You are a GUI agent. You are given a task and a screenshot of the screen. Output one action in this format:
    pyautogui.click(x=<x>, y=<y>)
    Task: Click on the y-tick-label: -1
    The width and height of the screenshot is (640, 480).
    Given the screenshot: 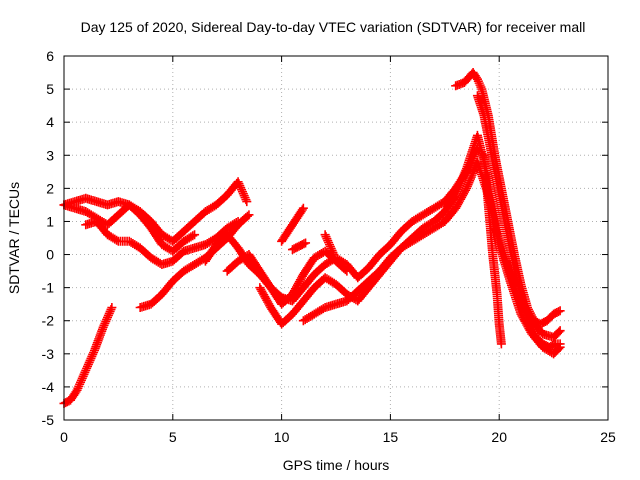 What is the action you would take?
    pyautogui.click(x=48, y=288)
    